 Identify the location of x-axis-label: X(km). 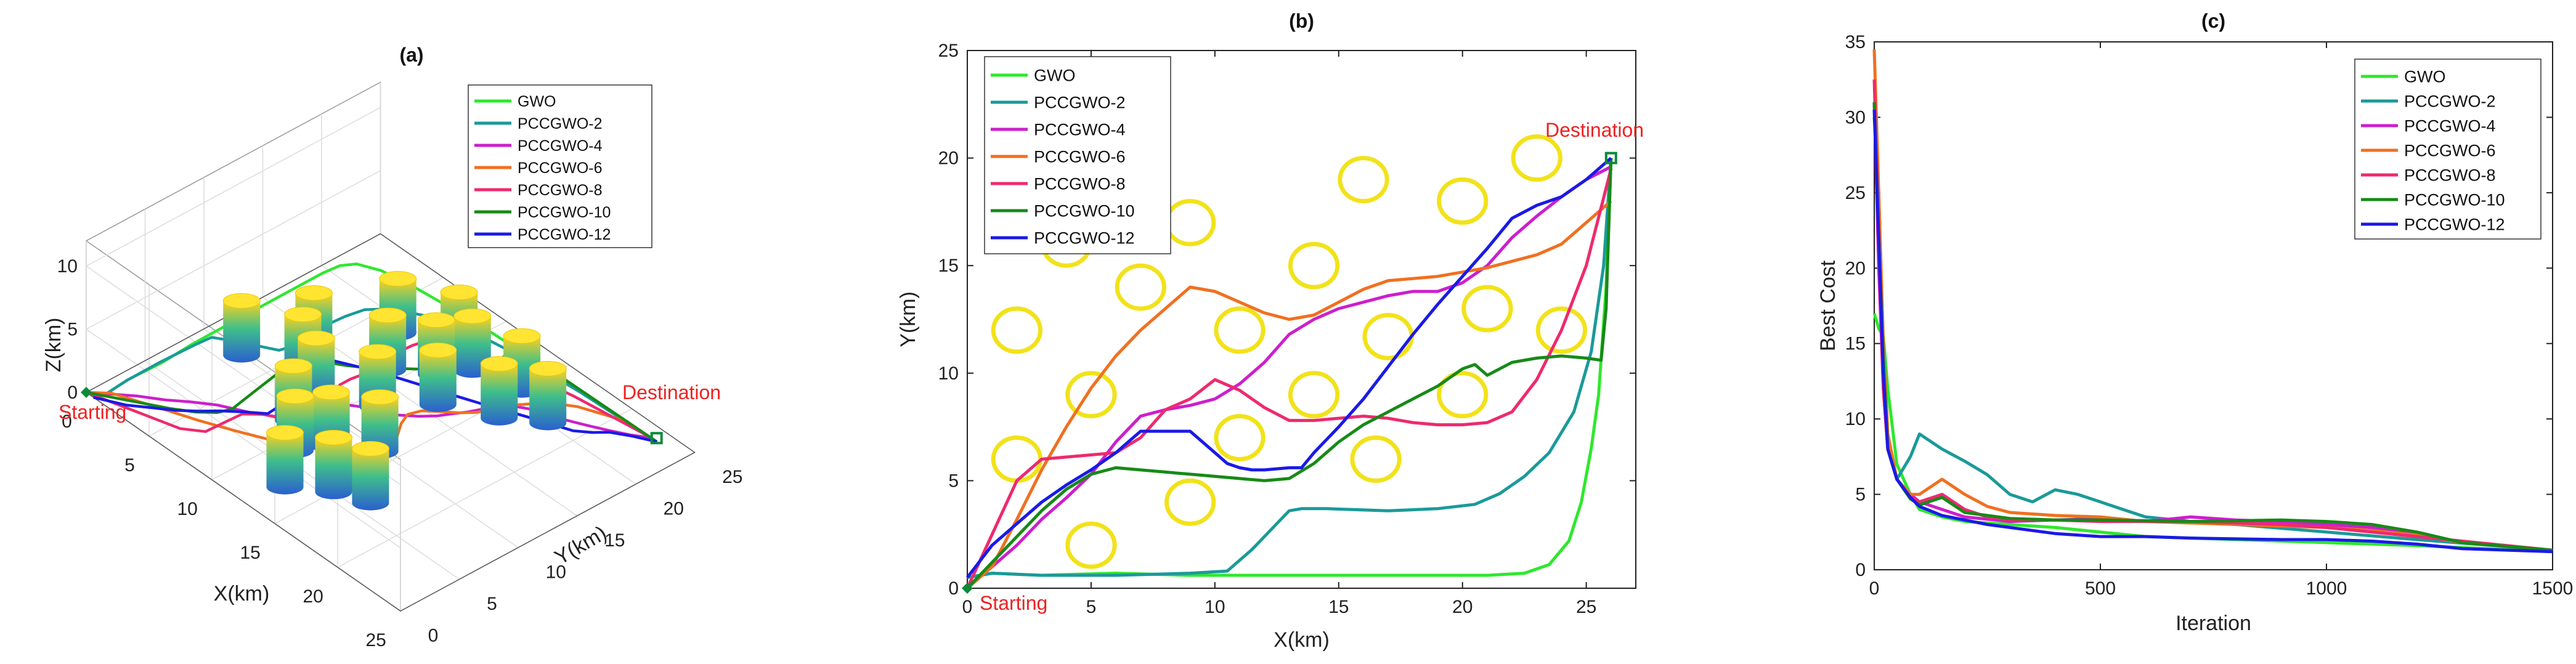
(1302, 640).